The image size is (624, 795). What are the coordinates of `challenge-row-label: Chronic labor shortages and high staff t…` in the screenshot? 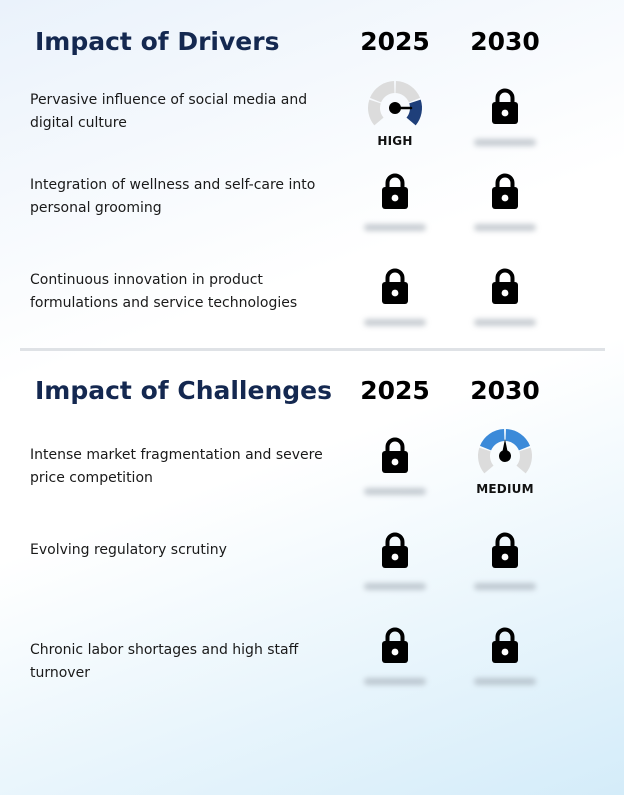 It's located at (164, 661).